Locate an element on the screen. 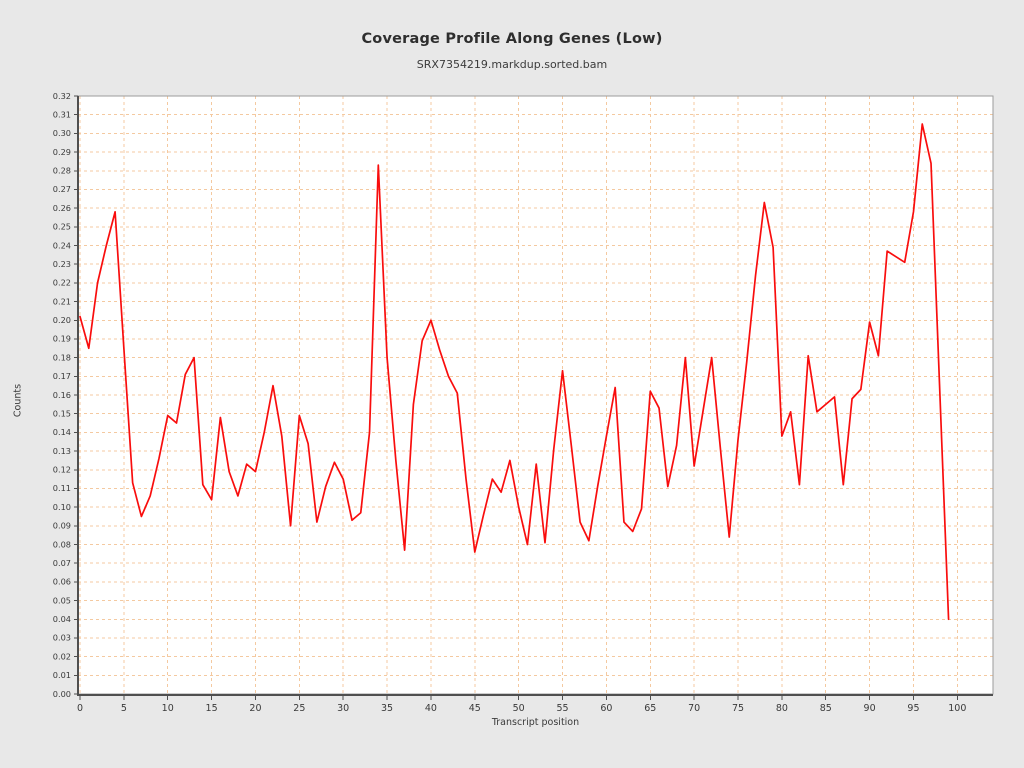  svg-text: 55 is located at coordinates (562, 708).